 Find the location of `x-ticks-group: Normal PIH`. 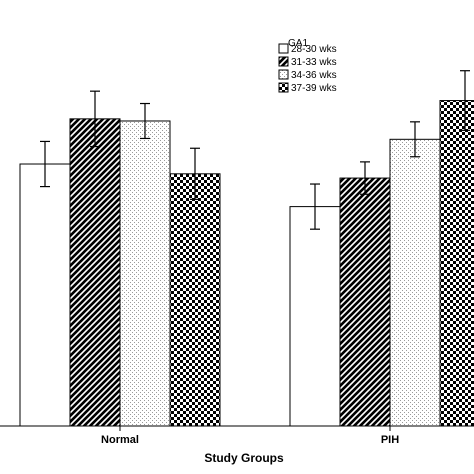

x-ticks-group: Normal PIH is located at coordinates (250, 436).